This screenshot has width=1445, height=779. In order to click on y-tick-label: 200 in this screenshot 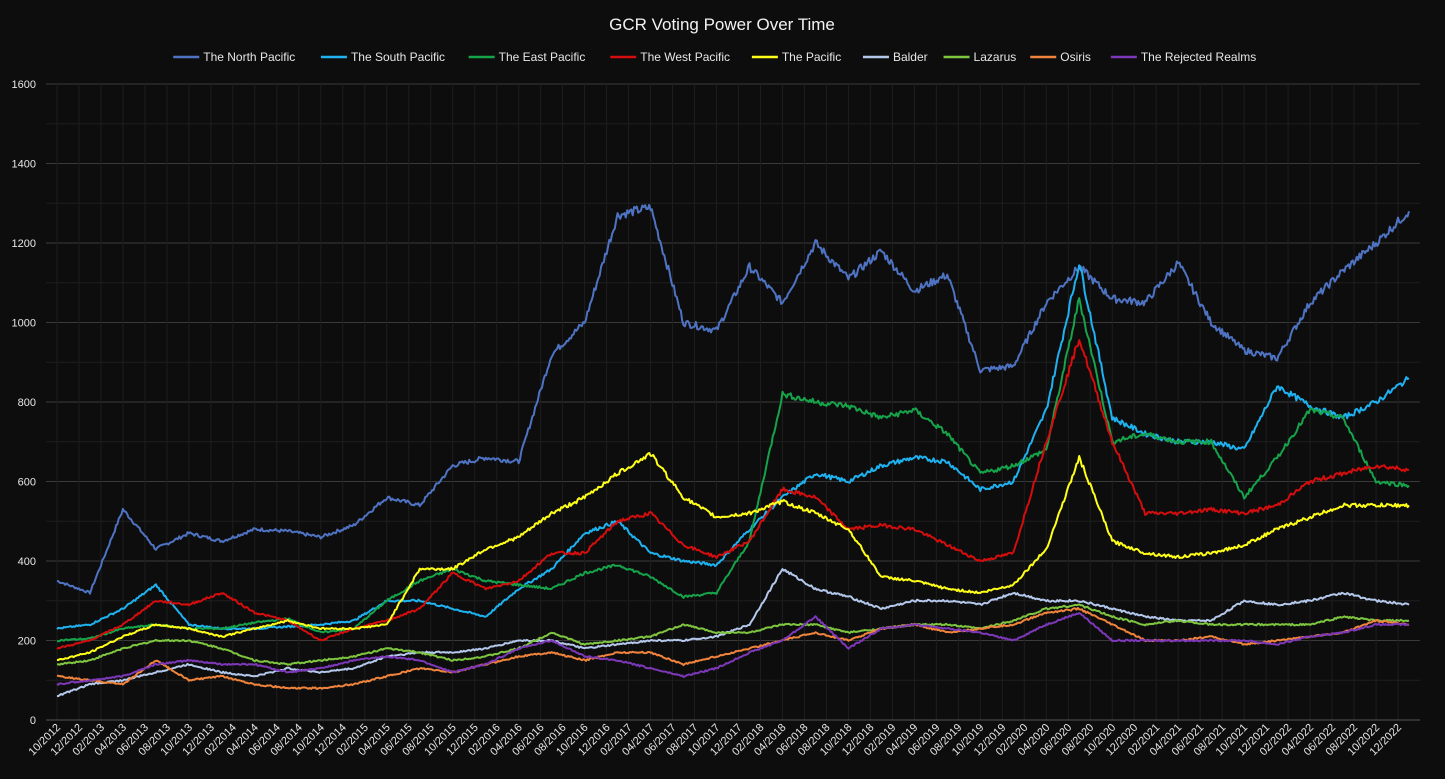, I will do `click(27, 642)`.